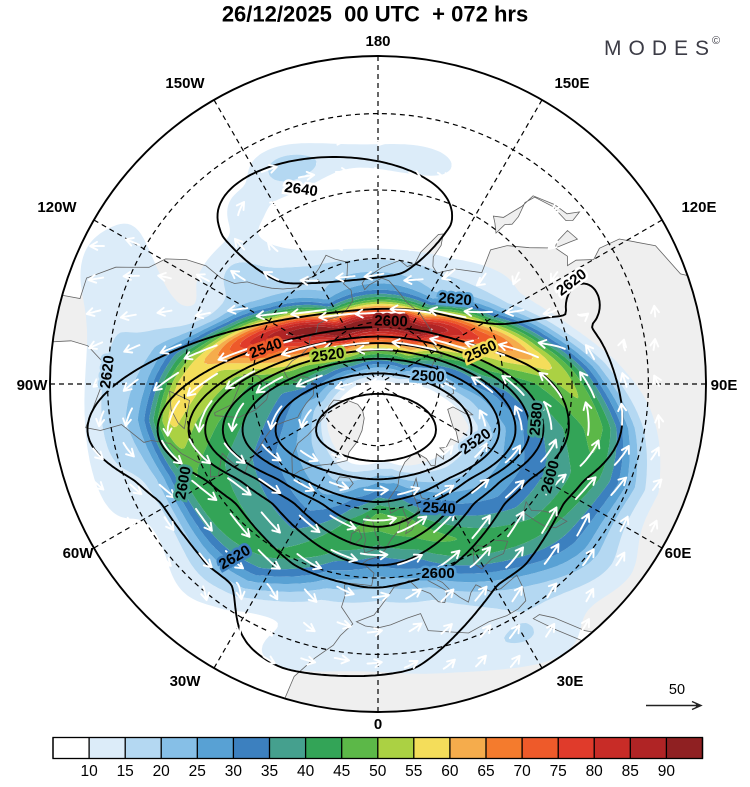 The image size is (750, 787). Describe the element at coordinates (377, 41) in the screenshot. I see `svg-text: 180` at that location.